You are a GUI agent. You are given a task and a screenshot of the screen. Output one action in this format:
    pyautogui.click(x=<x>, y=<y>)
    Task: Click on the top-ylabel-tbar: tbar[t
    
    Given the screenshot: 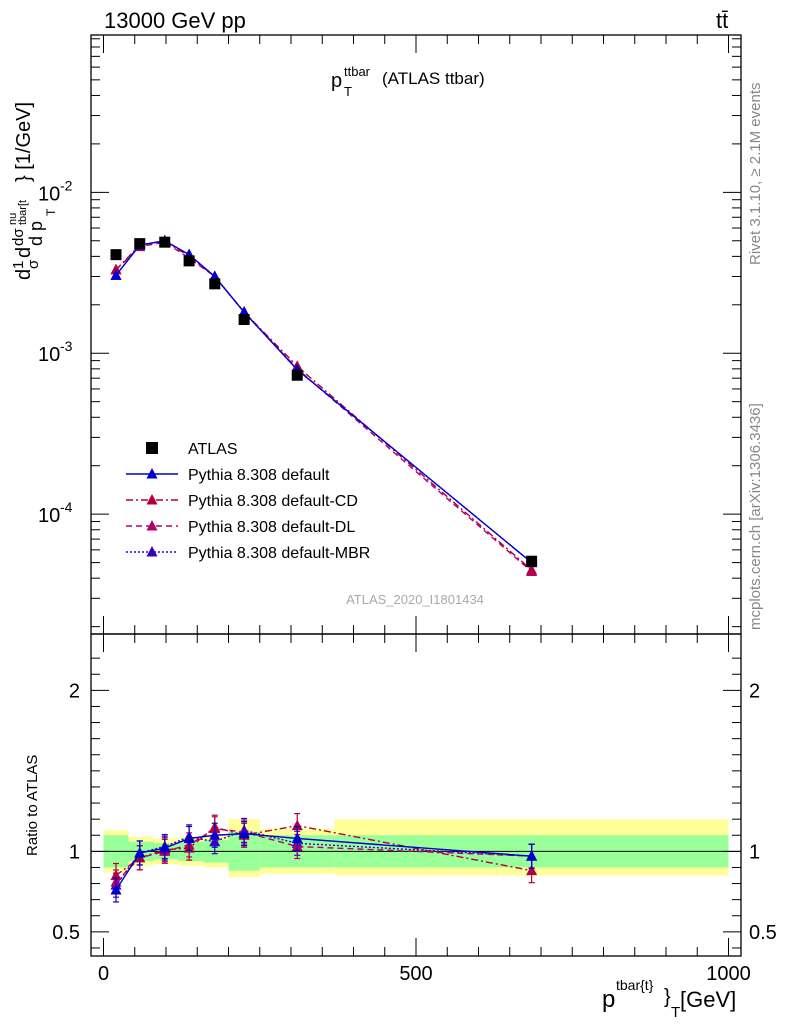 What is the action you would take?
    pyautogui.click(x=23, y=212)
    